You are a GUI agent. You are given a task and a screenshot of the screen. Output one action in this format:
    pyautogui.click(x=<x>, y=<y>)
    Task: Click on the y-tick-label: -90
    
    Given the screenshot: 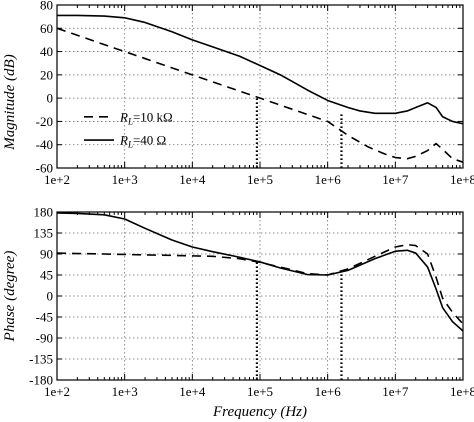 What is the action you would take?
    pyautogui.click(x=44, y=338)
    